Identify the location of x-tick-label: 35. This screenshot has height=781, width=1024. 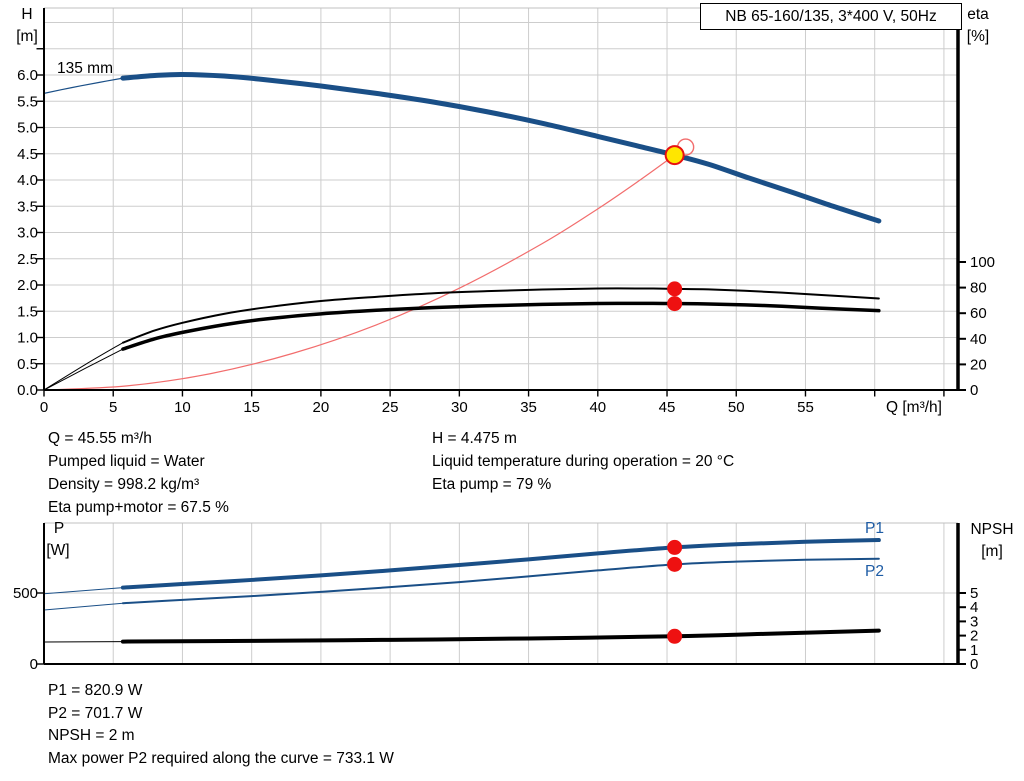
(528, 407).